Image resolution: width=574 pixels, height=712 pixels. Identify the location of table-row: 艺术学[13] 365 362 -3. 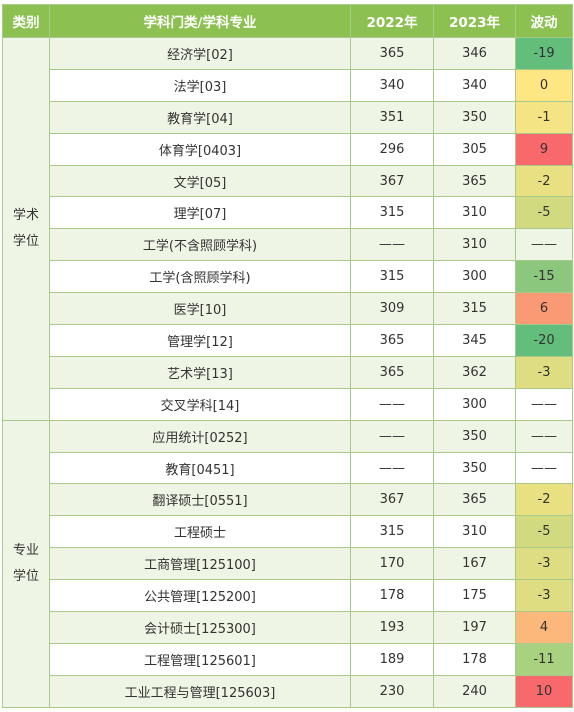
(288, 372).